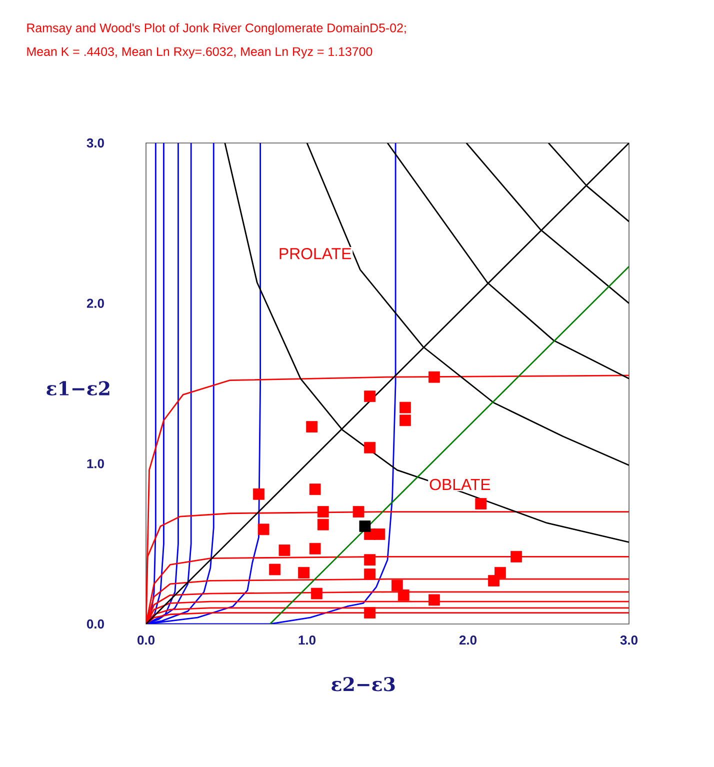  I want to click on y-tick-label: 3.0, so click(95, 143).